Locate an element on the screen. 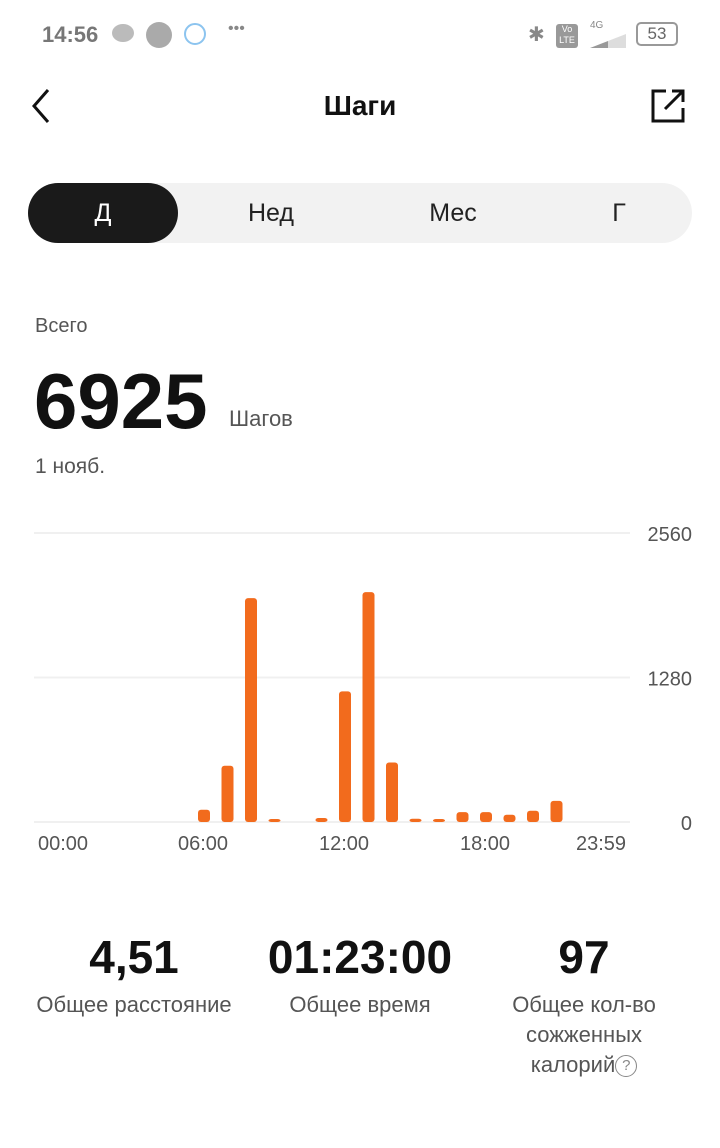 This screenshot has height=1148, width=720. chevron-left-icon is located at coordinates (41, 106).